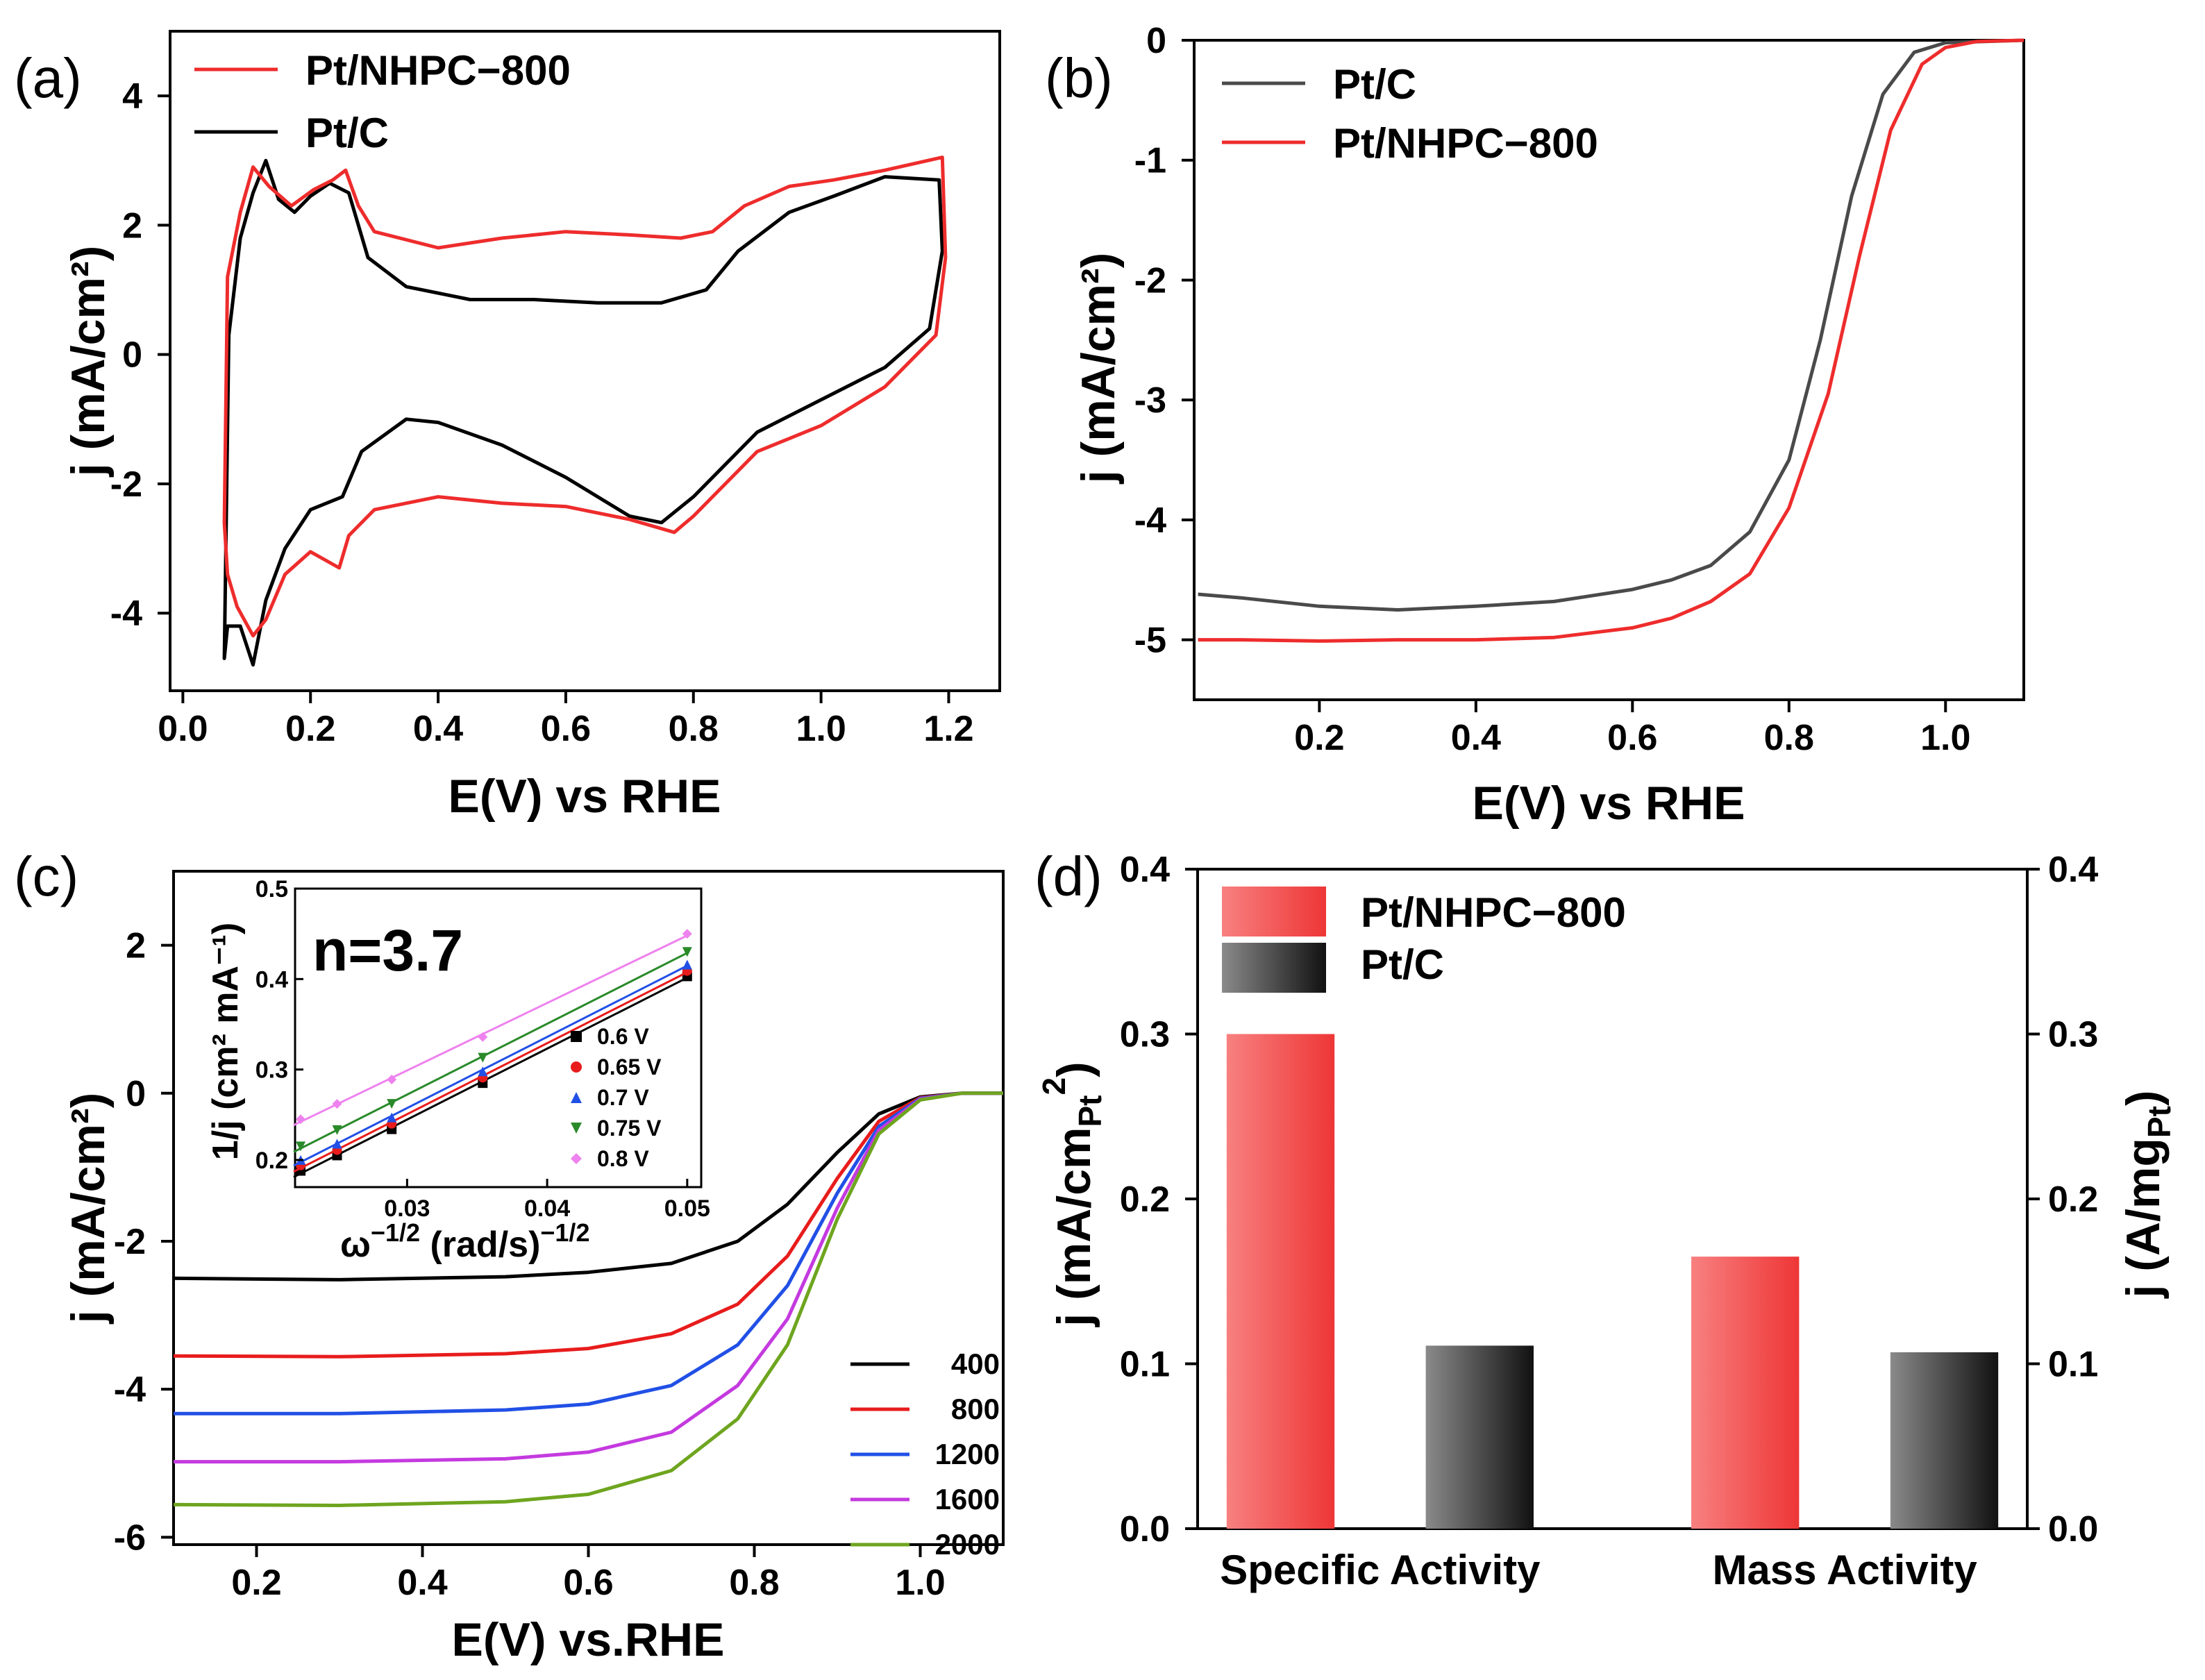  What do you see at coordinates (967, 1544) in the screenshot?
I see `panel-c-legend-2000: 2000` at bounding box center [967, 1544].